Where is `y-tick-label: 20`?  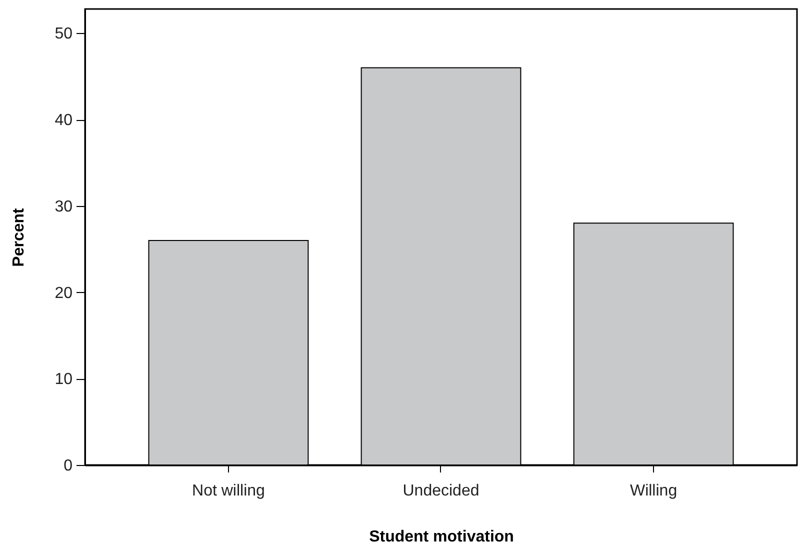
y-tick-label: 20 is located at coordinates (63, 293).